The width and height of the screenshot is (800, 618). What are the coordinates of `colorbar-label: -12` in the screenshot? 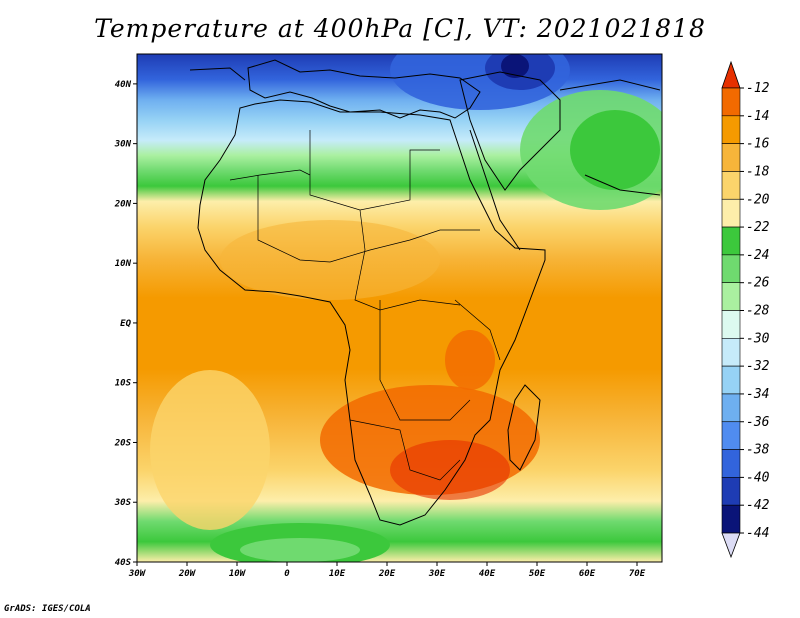 It's located at (758, 88).